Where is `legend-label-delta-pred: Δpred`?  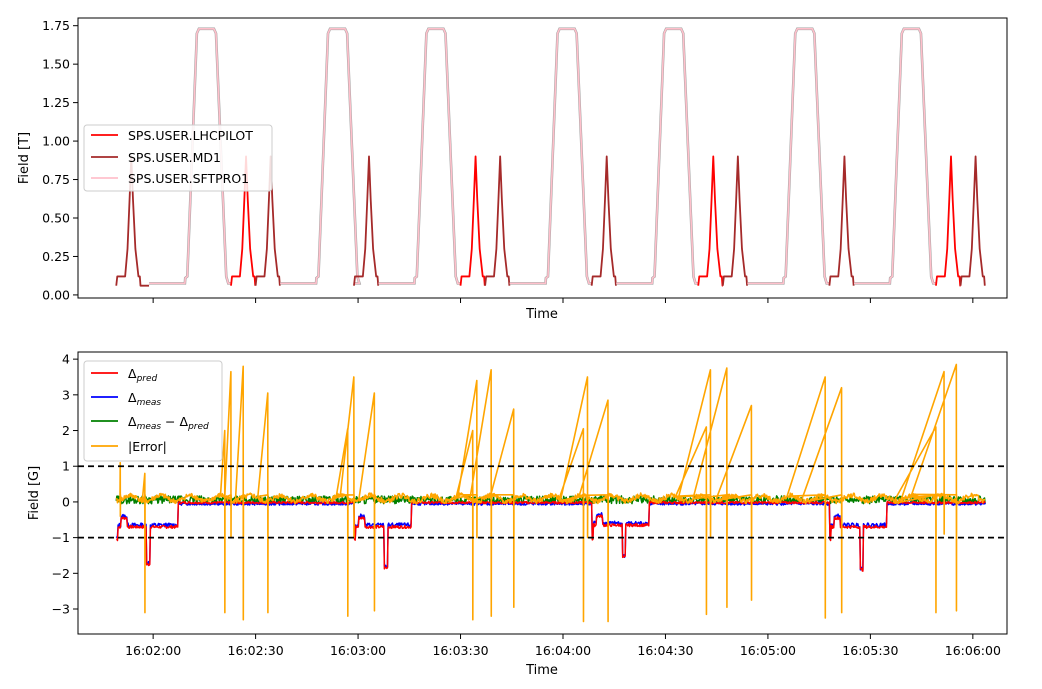 legend-label-delta-pred: Δpred is located at coordinates (143, 375).